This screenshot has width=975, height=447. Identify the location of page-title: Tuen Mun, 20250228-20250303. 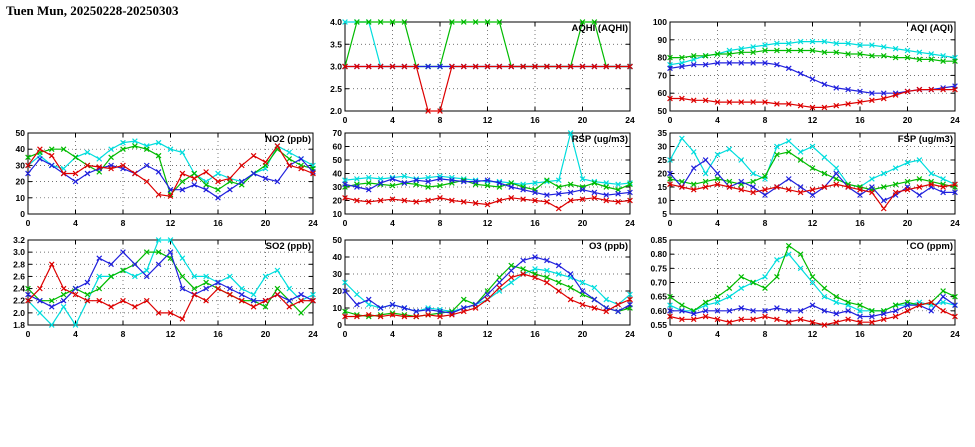
(92, 10).